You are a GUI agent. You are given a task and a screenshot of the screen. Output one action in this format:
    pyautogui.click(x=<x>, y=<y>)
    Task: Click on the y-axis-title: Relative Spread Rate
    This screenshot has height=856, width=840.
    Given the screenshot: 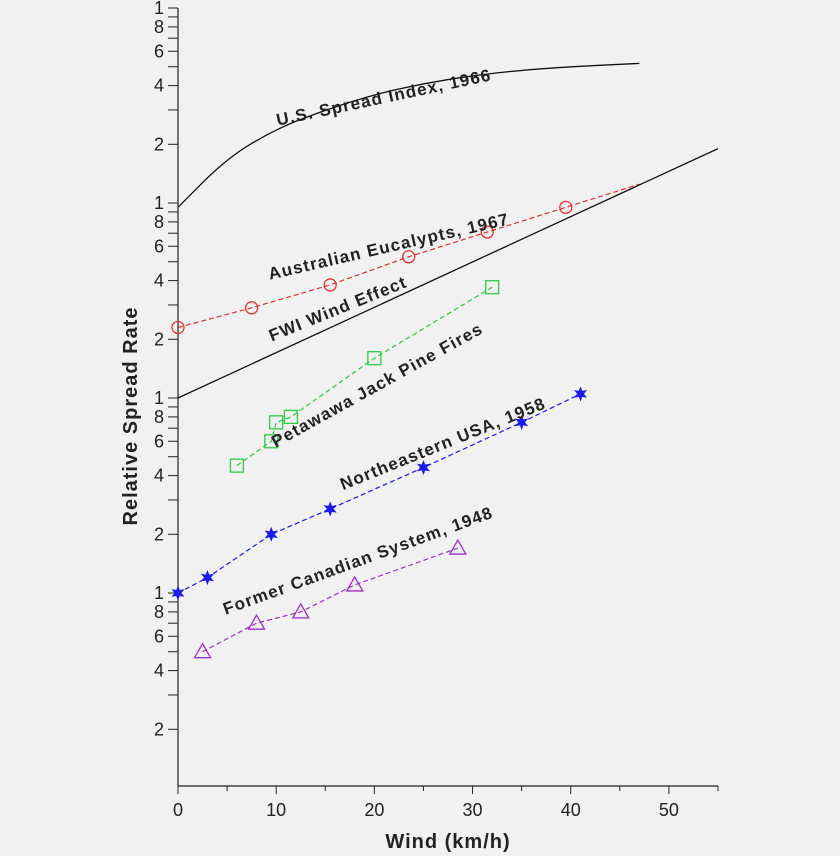 What is the action you would take?
    pyautogui.click(x=131, y=416)
    